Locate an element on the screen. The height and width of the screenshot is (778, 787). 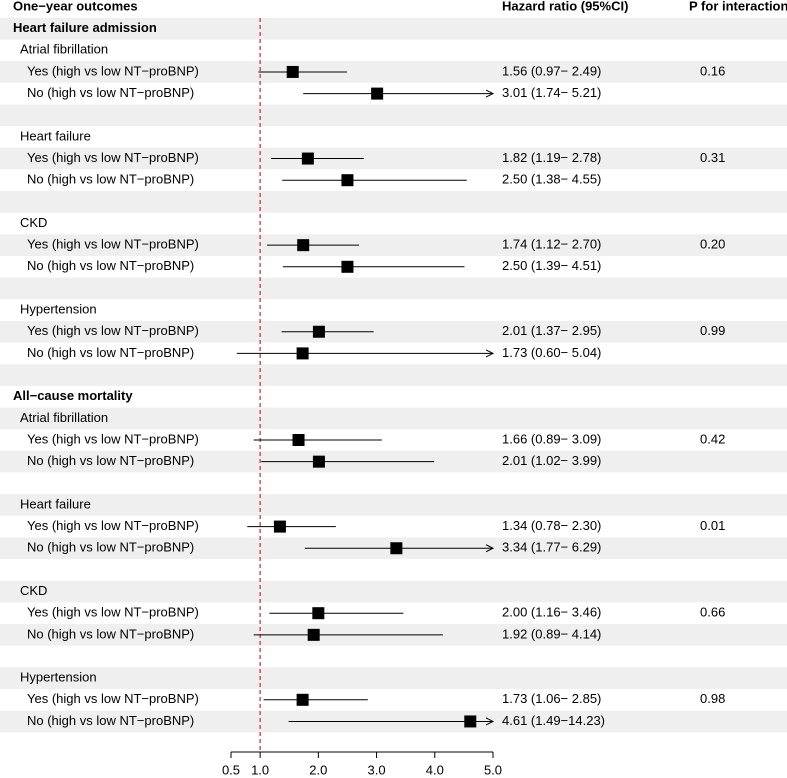
estimate-label: 2.50 (1.38− 4.55) is located at coordinates (551, 179).